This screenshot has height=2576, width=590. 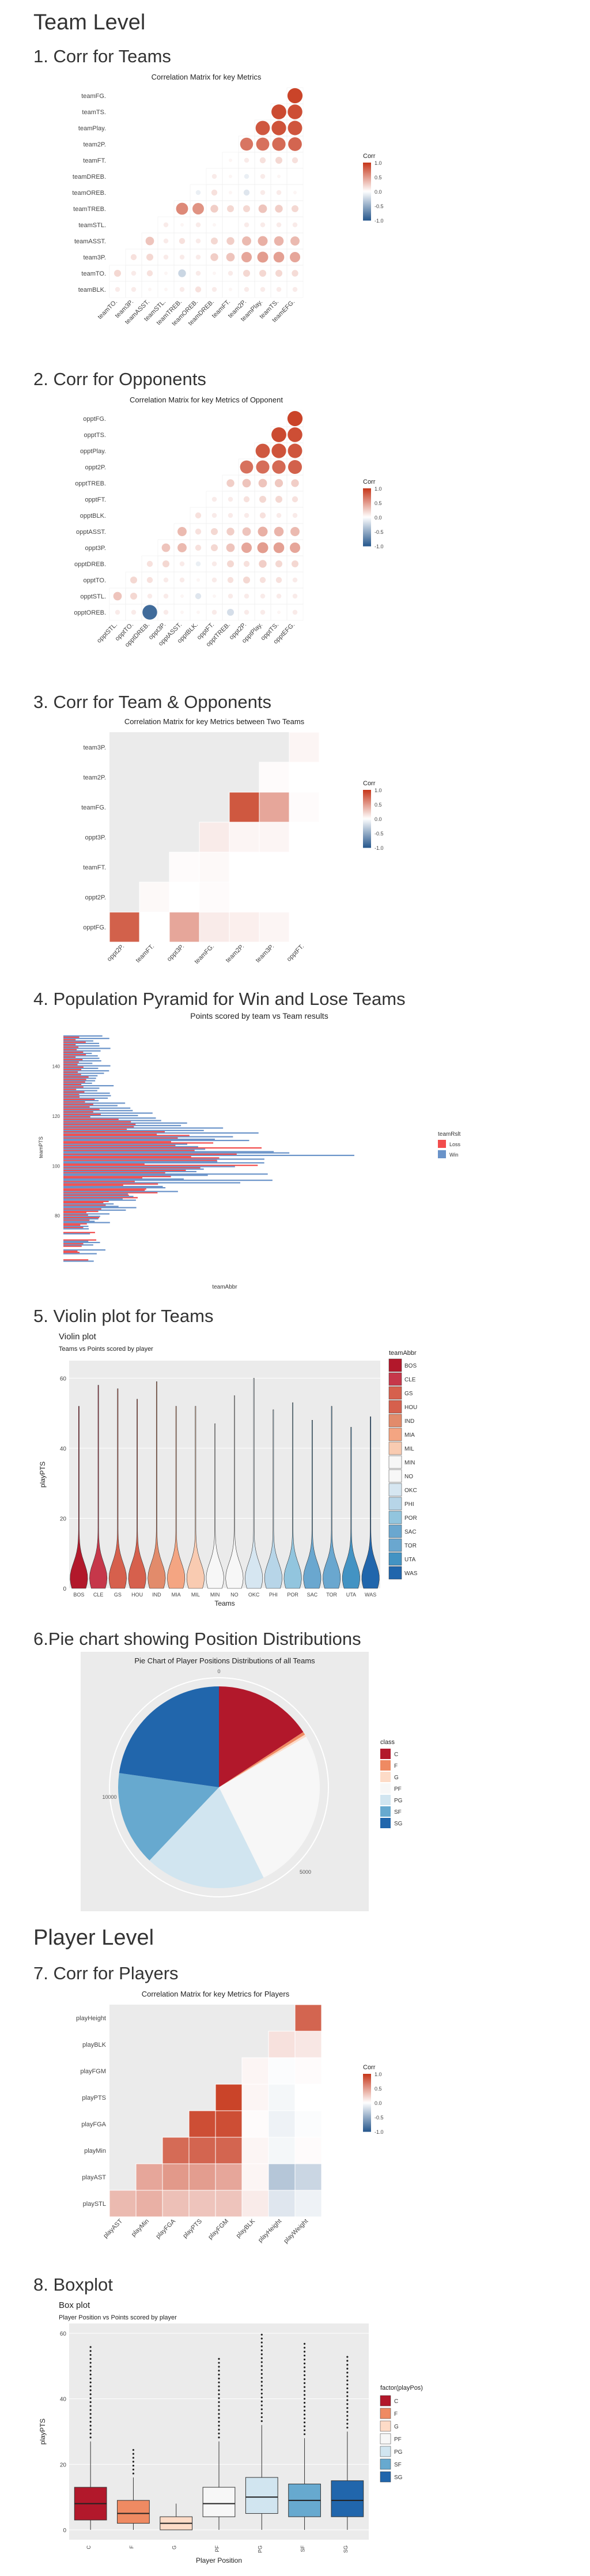 What do you see at coordinates (378, 192) in the screenshot?
I see `legend-tick-label: 0.0` at bounding box center [378, 192].